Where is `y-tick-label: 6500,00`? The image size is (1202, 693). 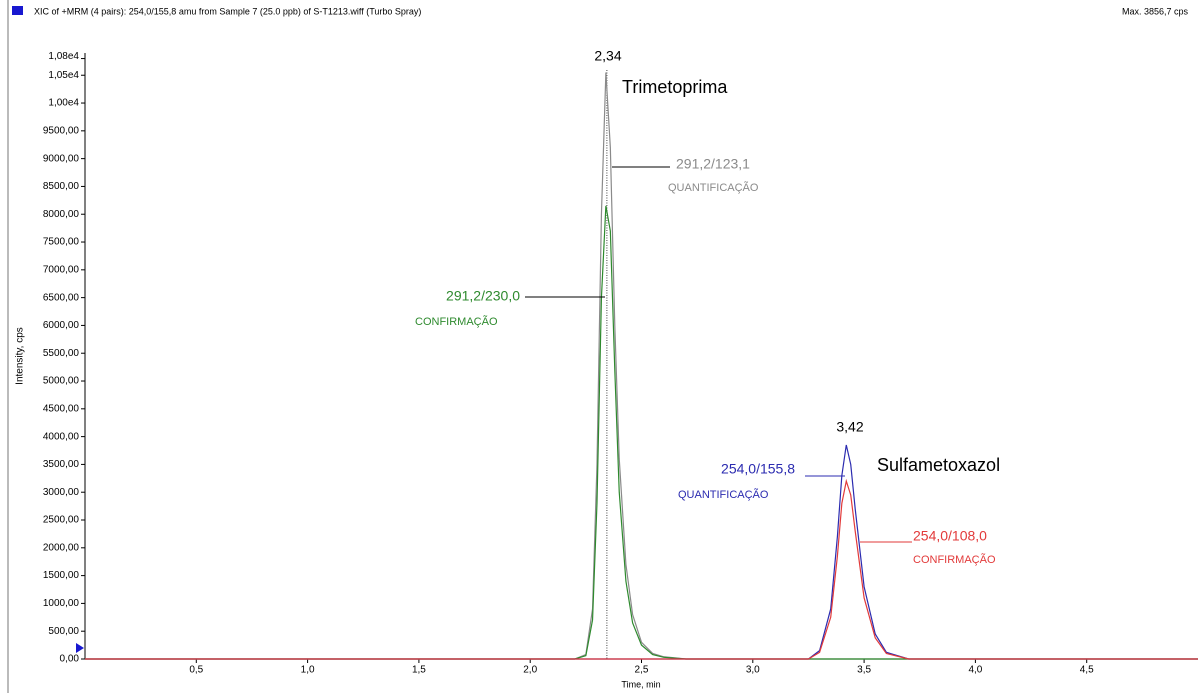
y-tick-label: 6500,00 is located at coordinates (61, 297).